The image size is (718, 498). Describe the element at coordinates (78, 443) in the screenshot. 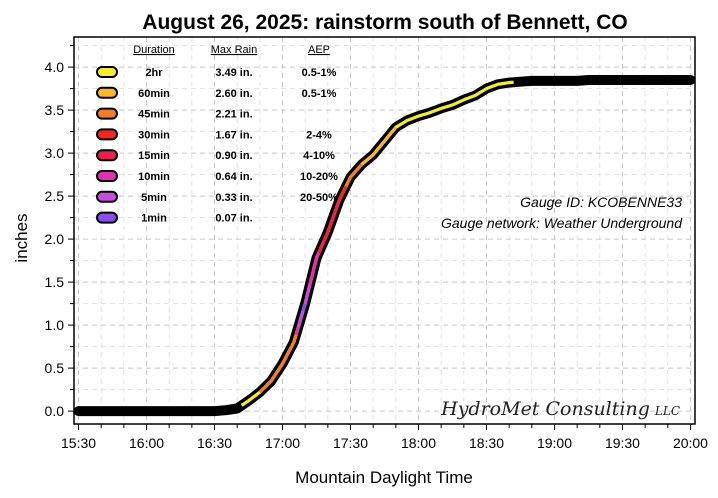

I see `x-tick-label: 15:30` at that location.